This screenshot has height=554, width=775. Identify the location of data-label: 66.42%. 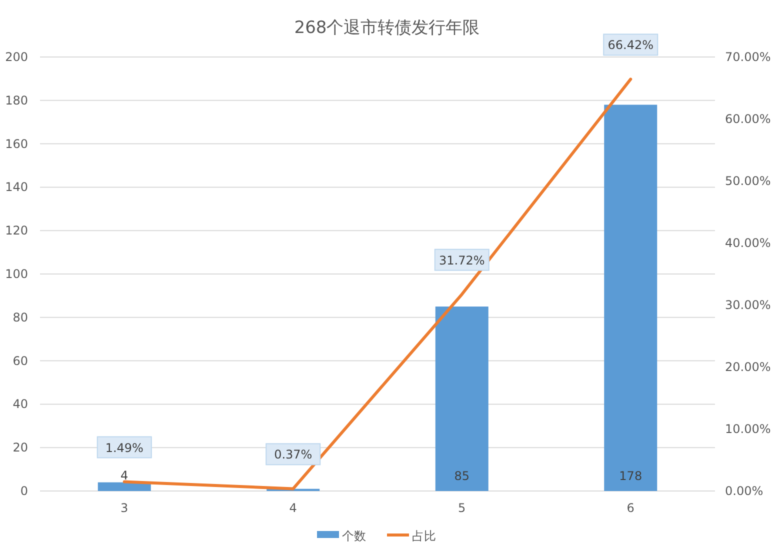
(631, 45).